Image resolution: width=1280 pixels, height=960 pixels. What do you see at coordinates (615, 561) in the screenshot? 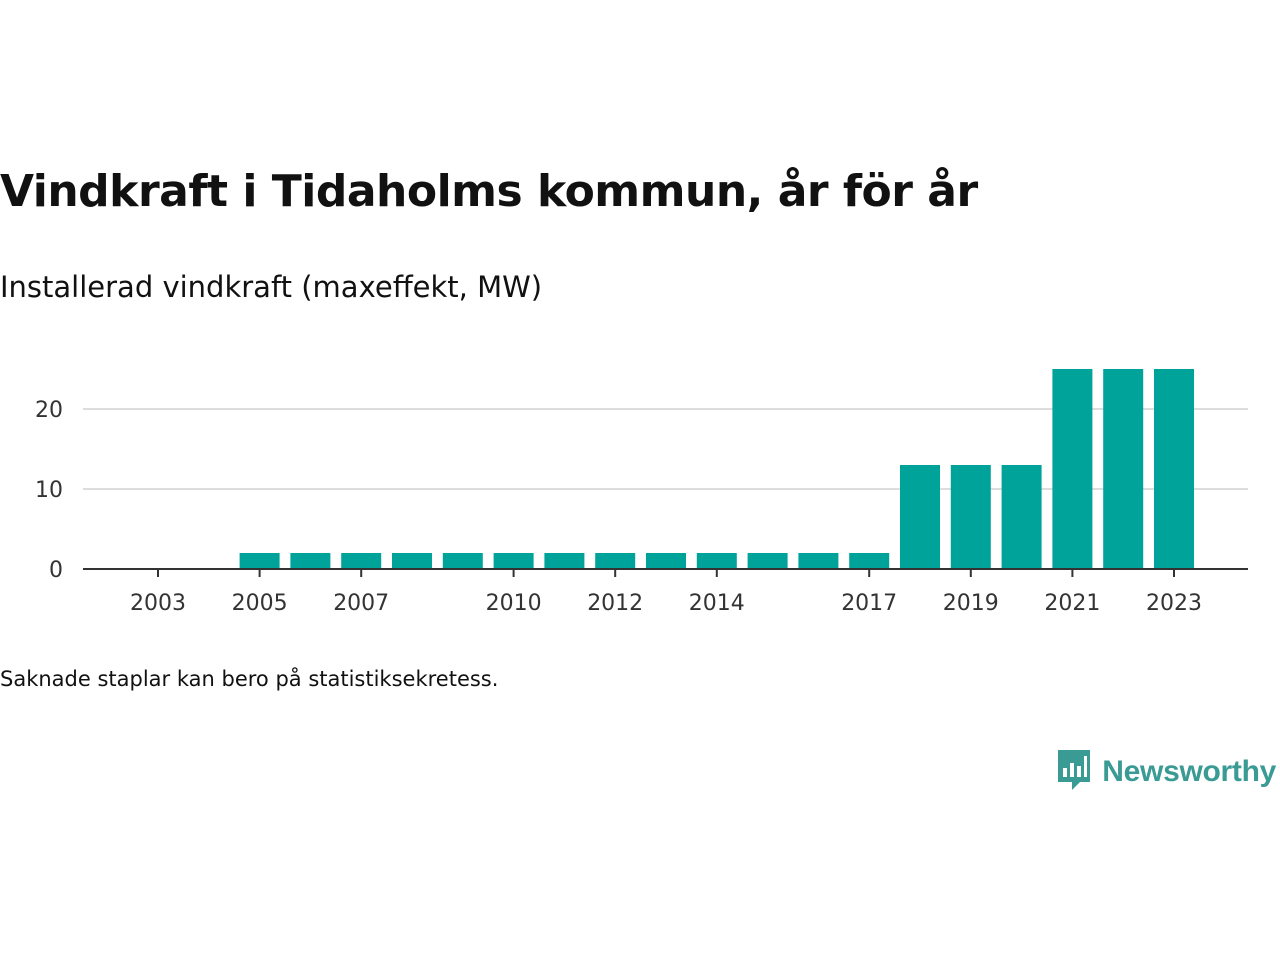
I see `bar-2012` at bounding box center [615, 561].